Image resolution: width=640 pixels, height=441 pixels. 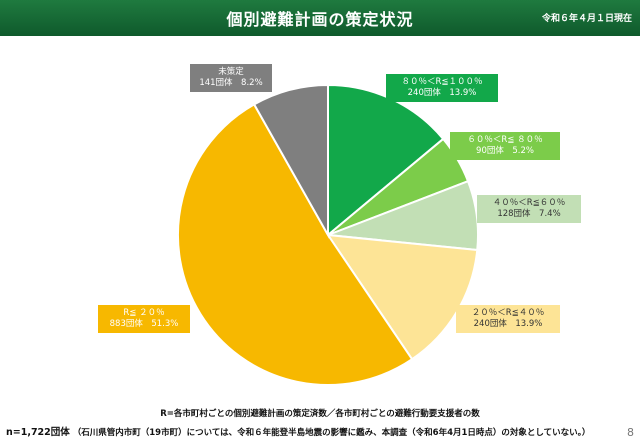 What do you see at coordinates (231, 72) in the screenshot?
I see `slice-label-range: 未策定` at bounding box center [231, 72].